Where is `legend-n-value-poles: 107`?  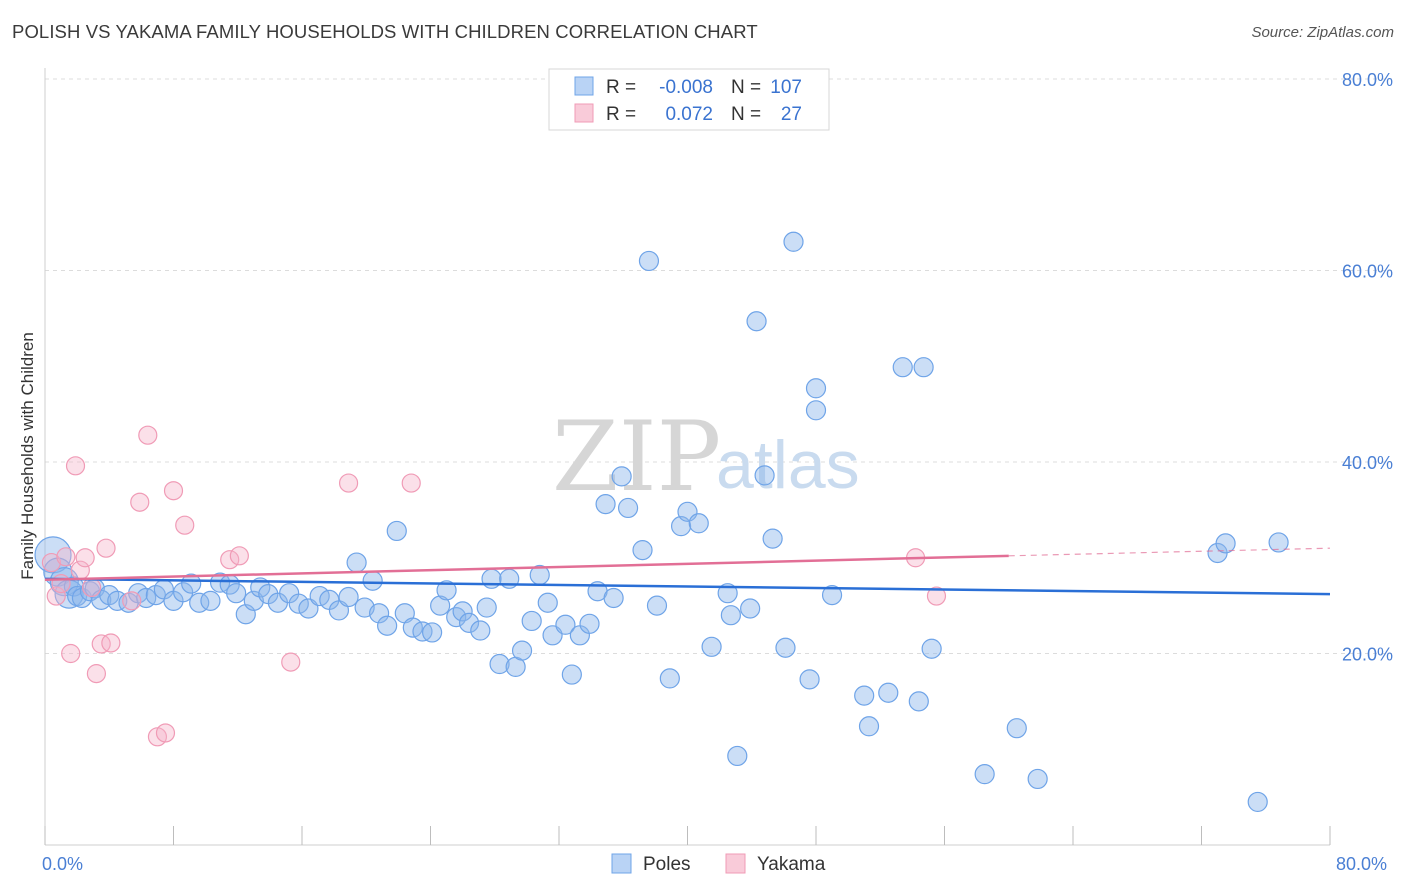
legend-n-value-poles: 107 is located at coordinates (786, 87).